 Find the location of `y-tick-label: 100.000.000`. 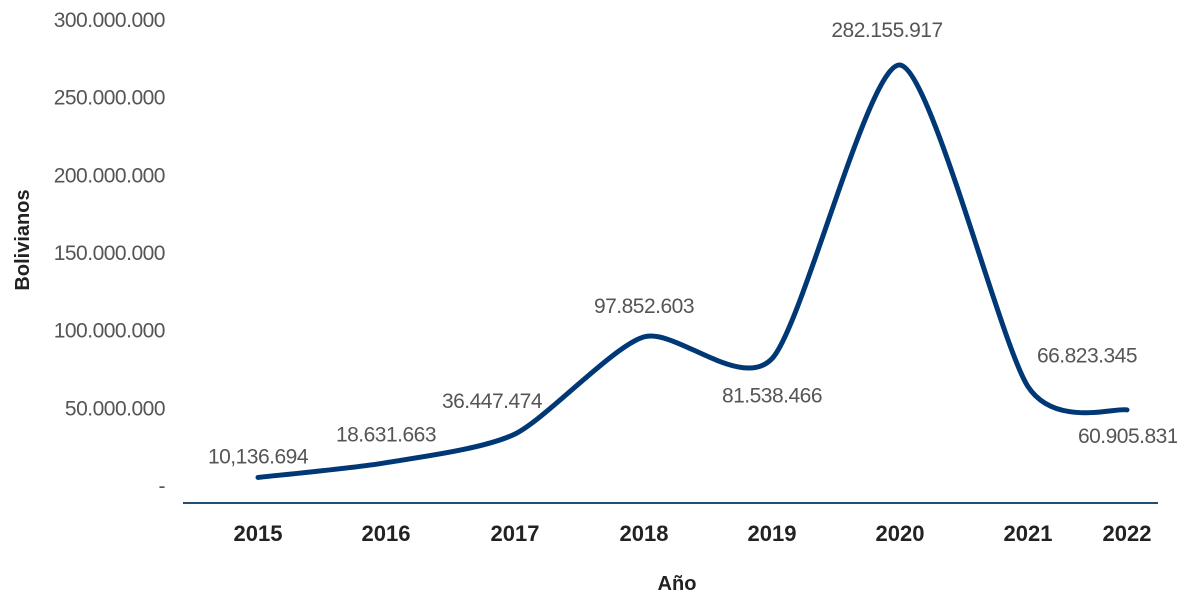

y-tick-label: 100.000.000 is located at coordinates (109, 331).